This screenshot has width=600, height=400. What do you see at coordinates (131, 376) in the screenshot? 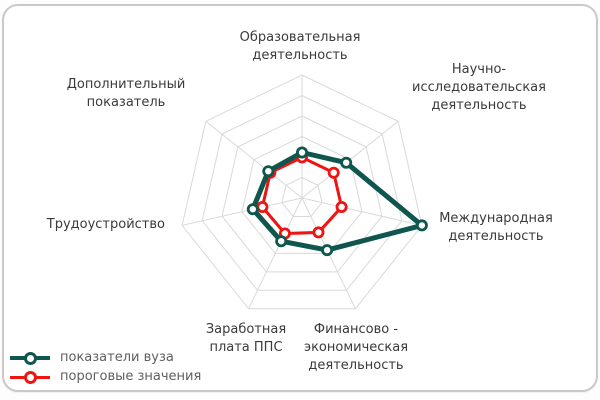
I see `legend-label: пороговые значения` at bounding box center [131, 376].